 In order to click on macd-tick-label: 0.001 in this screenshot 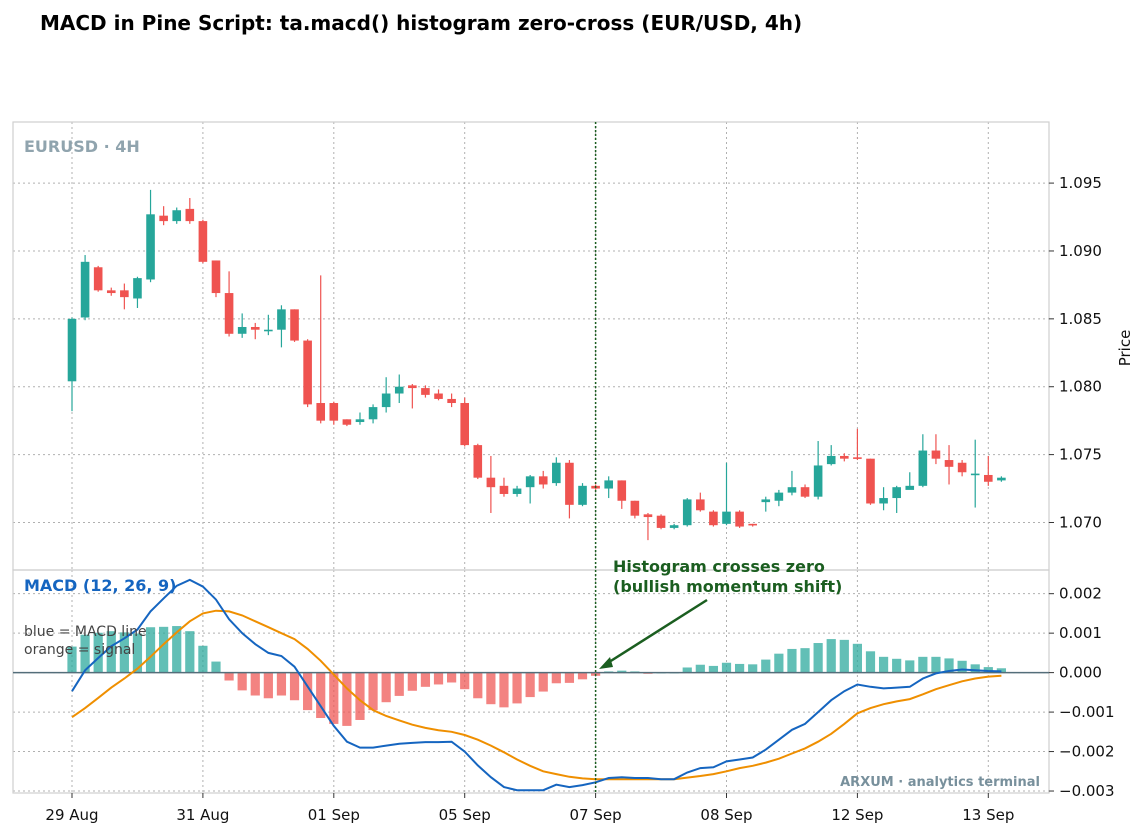, I will do `click(1080, 633)`.